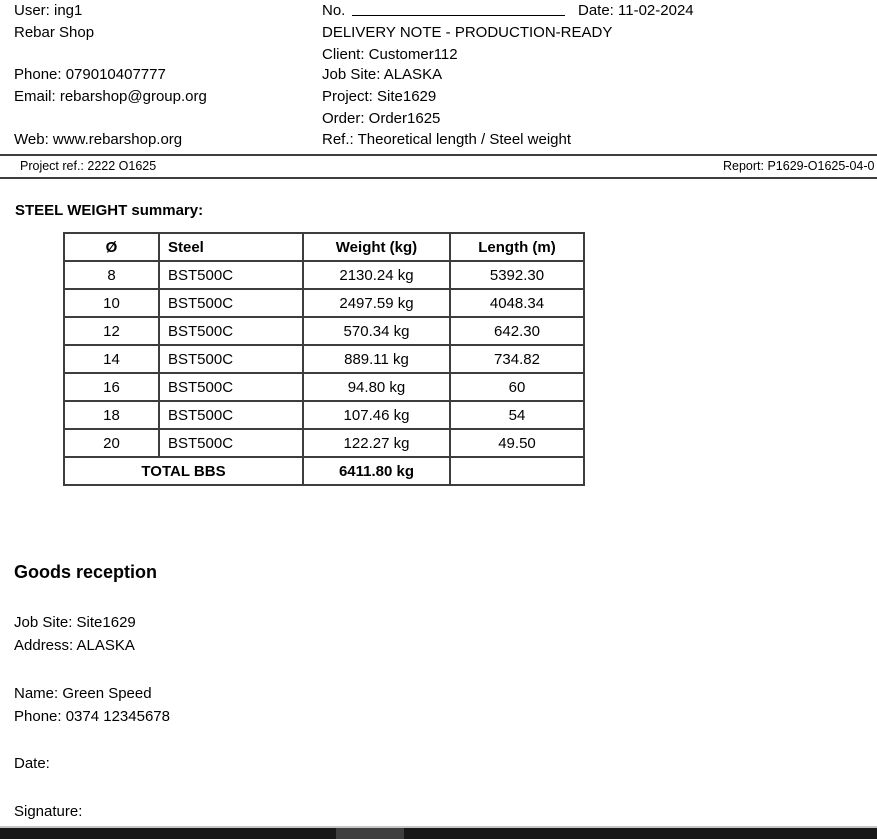 This screenshot has height=839, width=877. What do you see at coordinates (517, 303) in the screenshot?
I see `cell-length: 4048.34` at bounding box center [517, 303].